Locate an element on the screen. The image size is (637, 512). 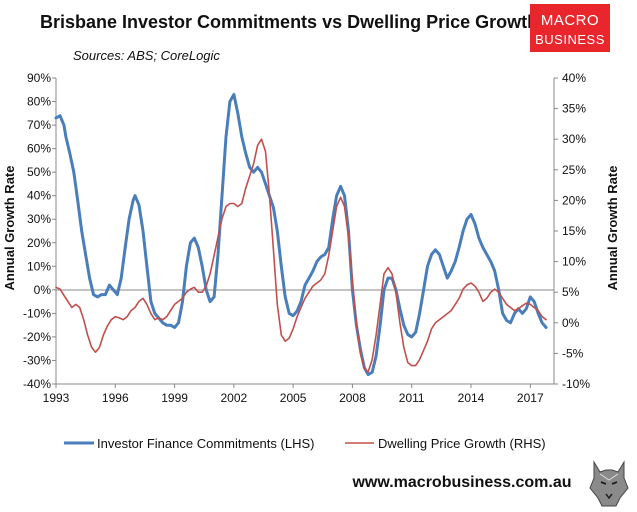
x-axis-ticks: 1993 1996 1999 2002 2005 2008 2011 2014 2017 is located at coordinates (293, 394).